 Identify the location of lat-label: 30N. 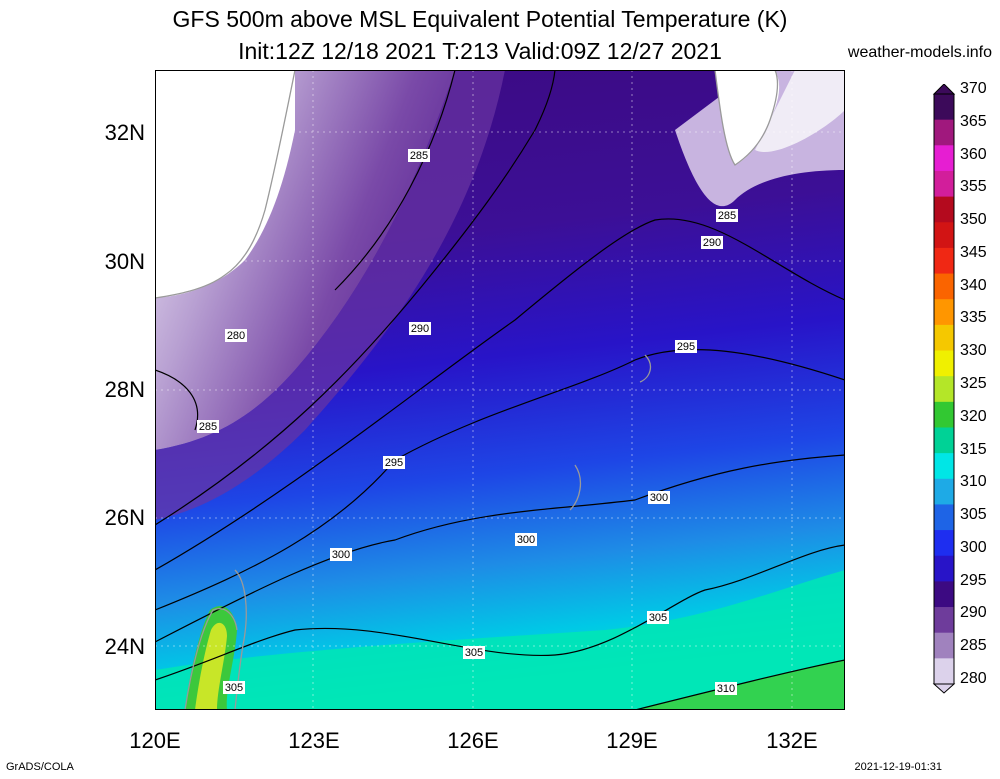
(124, 261).